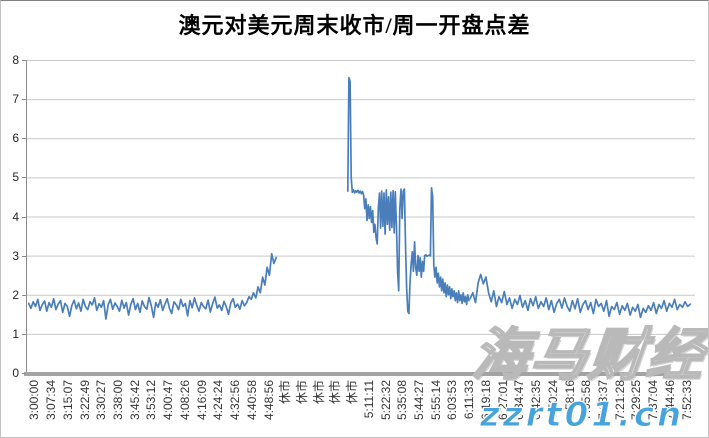 The image size is (709, 438). I want to click on x-tick-label: 3:30:27, so click(101, 400).